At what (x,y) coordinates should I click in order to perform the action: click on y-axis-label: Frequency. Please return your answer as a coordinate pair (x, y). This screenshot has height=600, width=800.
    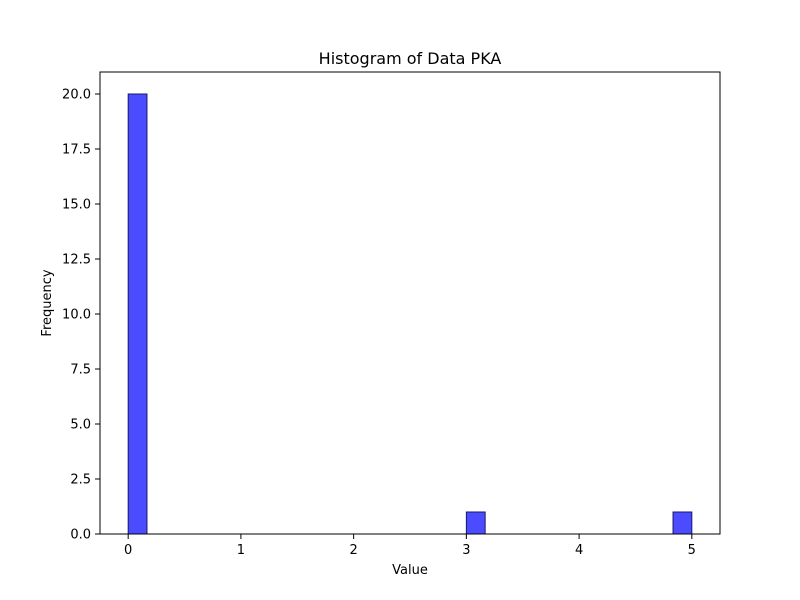
    Looking at the image, I should click on (47, 302).